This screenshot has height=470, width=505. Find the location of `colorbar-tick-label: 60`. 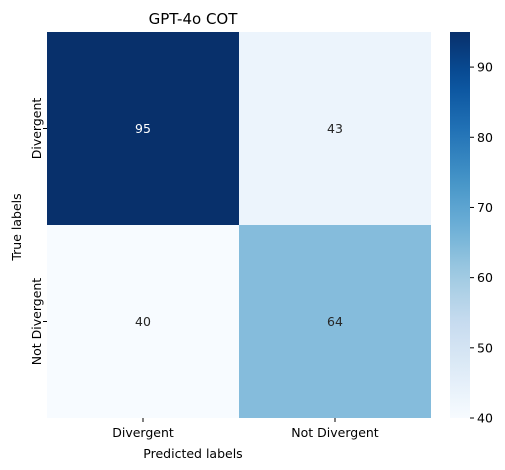

colorbar-tick-label: 60 is located at coordinates (485, 277).